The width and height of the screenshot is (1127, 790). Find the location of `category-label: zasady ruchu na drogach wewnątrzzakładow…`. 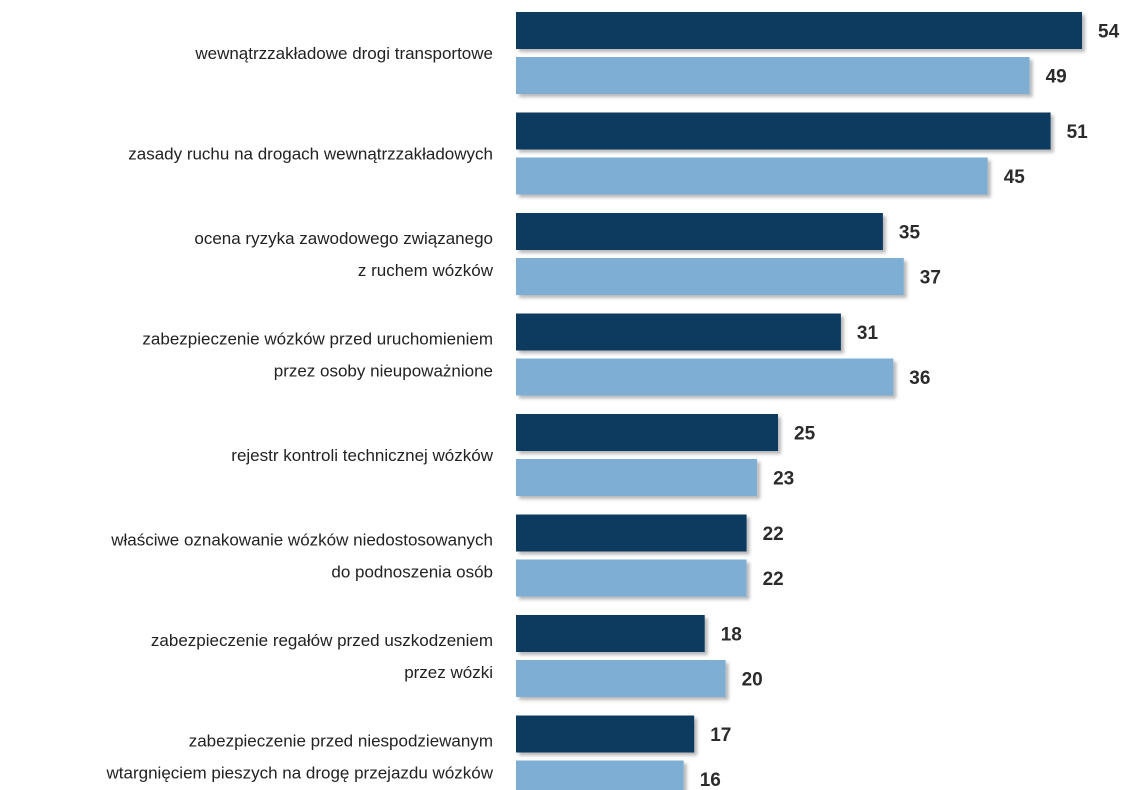

category-label: zasady ruchu na drogach wewnątrzzakładow… is located at coordinates (310, 154).